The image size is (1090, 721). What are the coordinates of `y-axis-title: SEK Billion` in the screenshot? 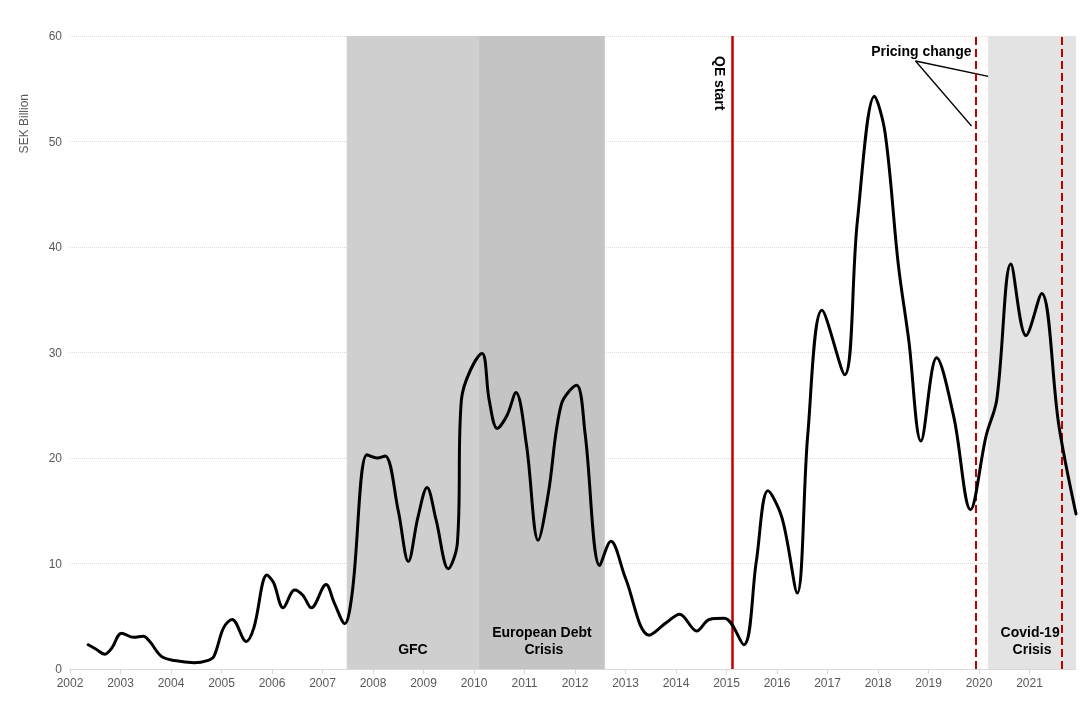 It's located at (24, 124).